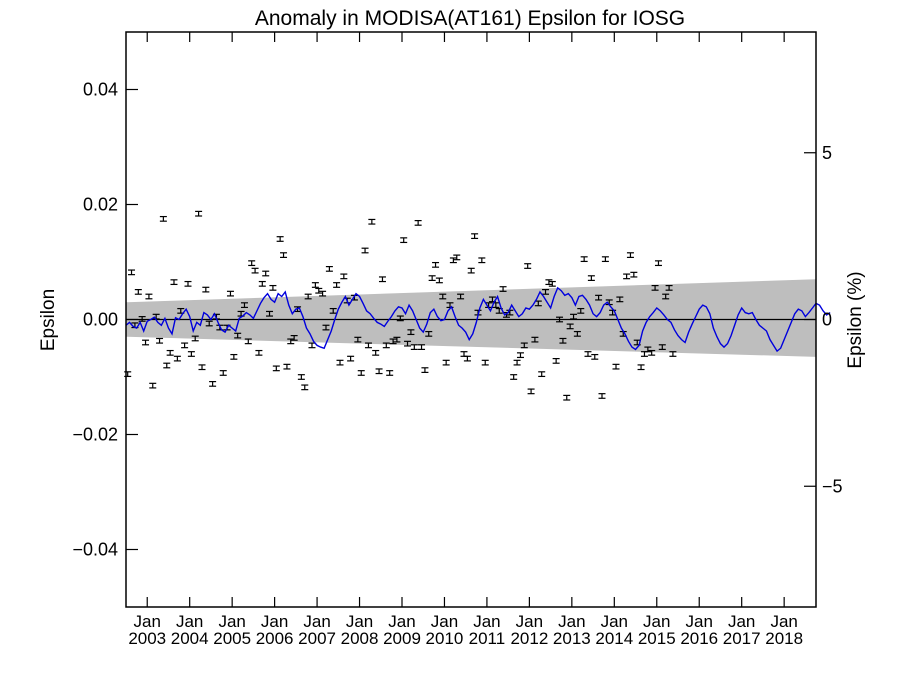 This screenshot has height=675, width=900. I want to click on smoothed-anomaly-line, so click(478, 319).